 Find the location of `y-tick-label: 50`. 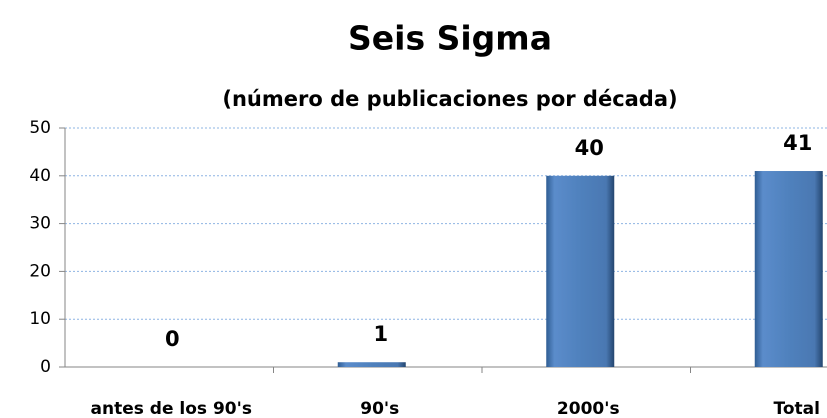

y-tick-label: 50 is located at coordinates (40, 128).